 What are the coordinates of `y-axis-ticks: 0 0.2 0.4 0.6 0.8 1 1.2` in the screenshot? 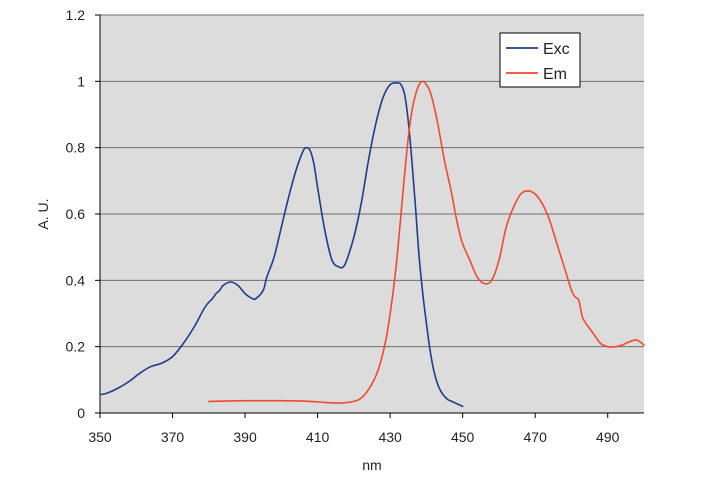 It's located at (83, 214).